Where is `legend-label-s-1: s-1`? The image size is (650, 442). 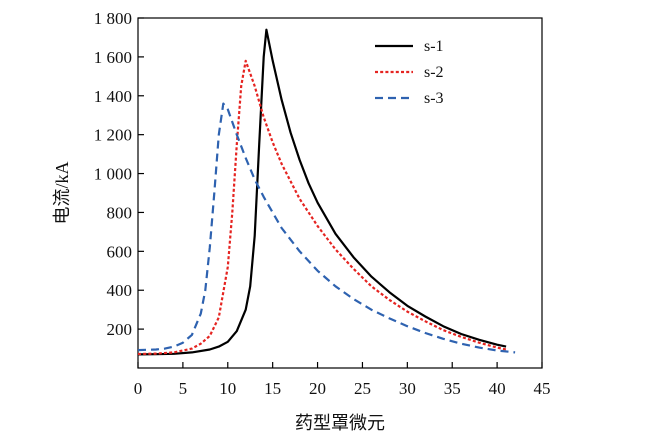 legend-label-s-1: s-1 is located at coordinates (434, 46).